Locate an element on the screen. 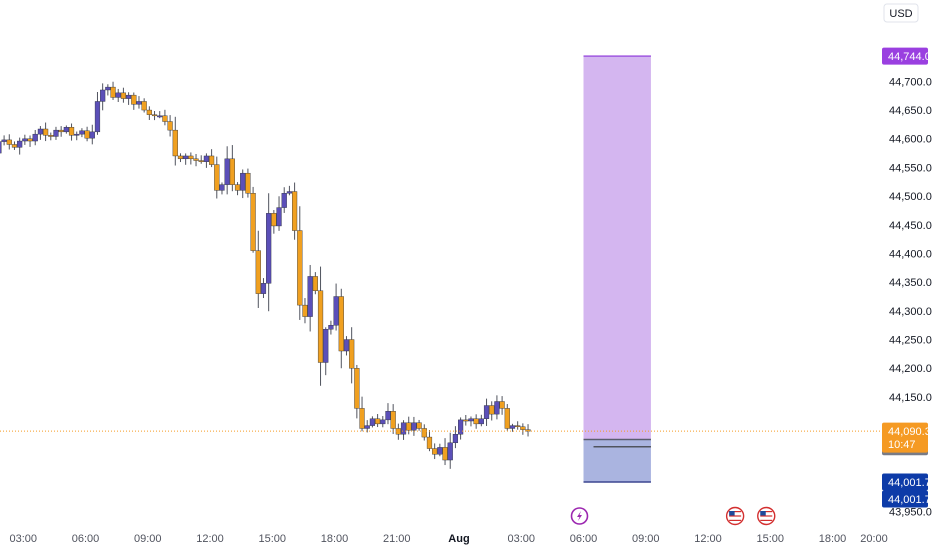 This screenshot has width=932, height=550. target-zone is located at coordinates (617, 248).